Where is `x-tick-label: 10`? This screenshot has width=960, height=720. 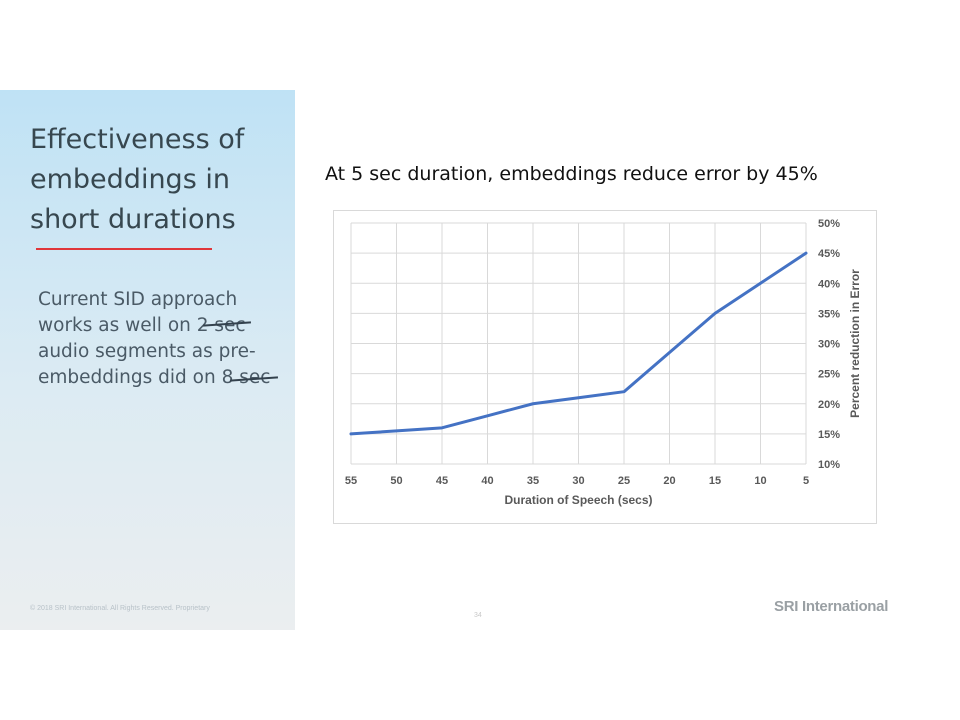
x-tick-label: 10 is located at coordinates (760, 481).